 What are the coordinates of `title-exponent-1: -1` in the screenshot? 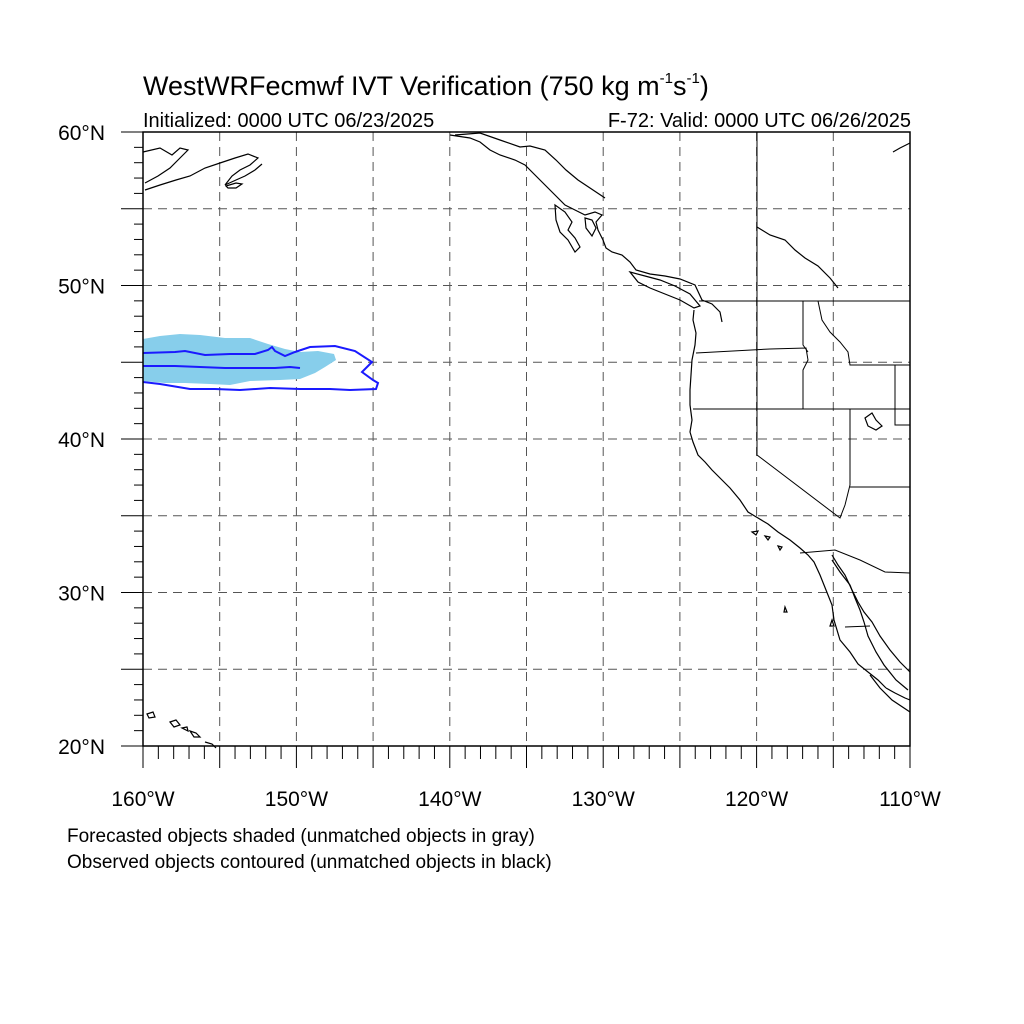 It's located at (666, 78).